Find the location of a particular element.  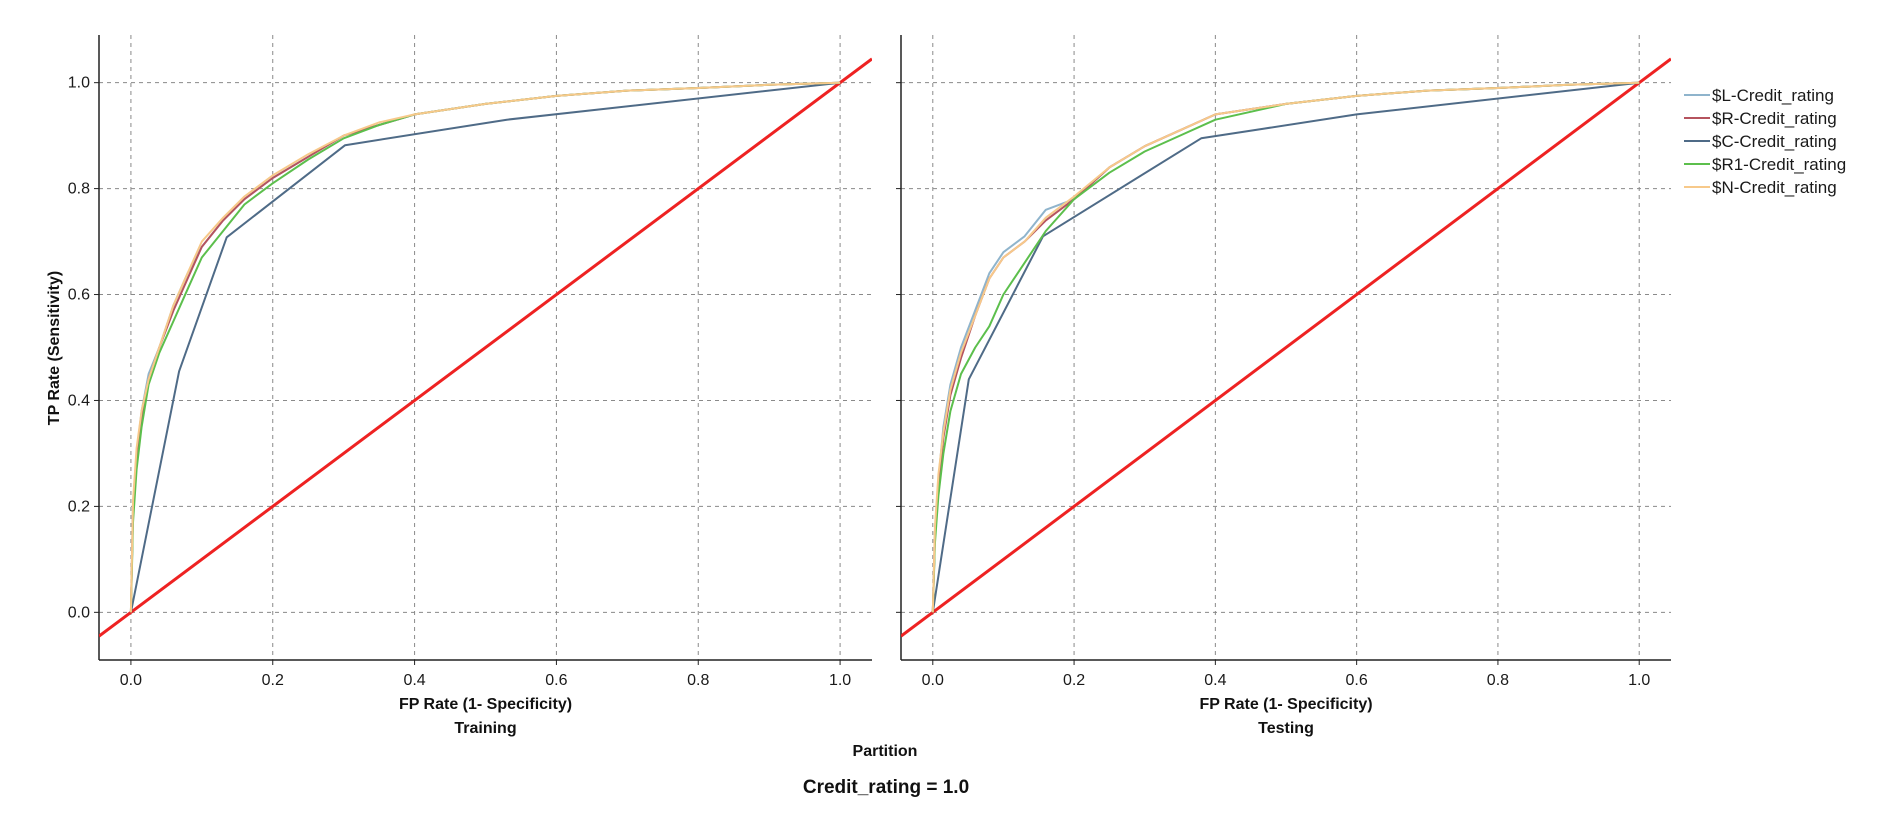

legend-label: $C-Credit_rating is located at coordinates (1774, 141).